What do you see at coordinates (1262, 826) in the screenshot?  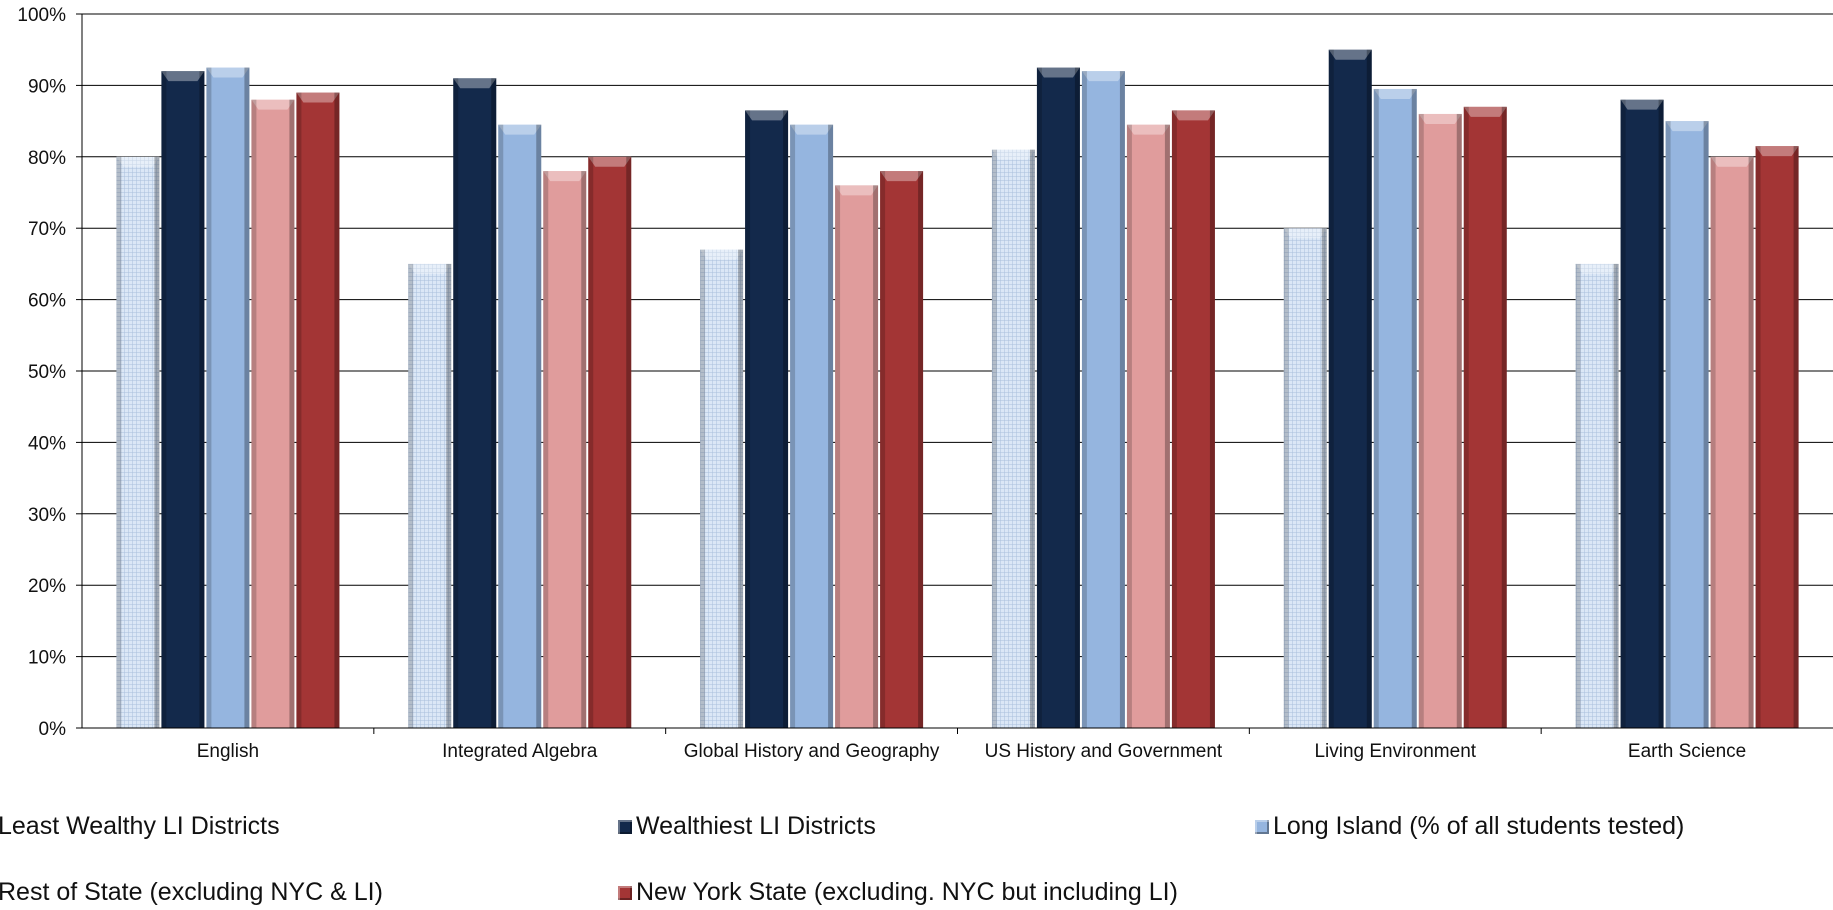 I see `legend-swatch` at bounding box center [1262, 826].